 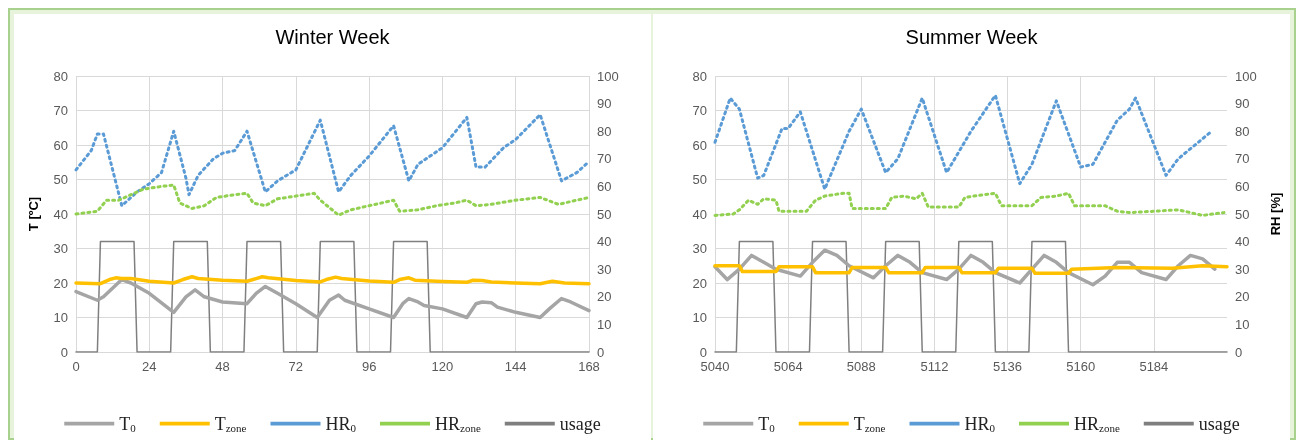 I want to click on x-tick-label: 5112, so click(x=934, y=366).